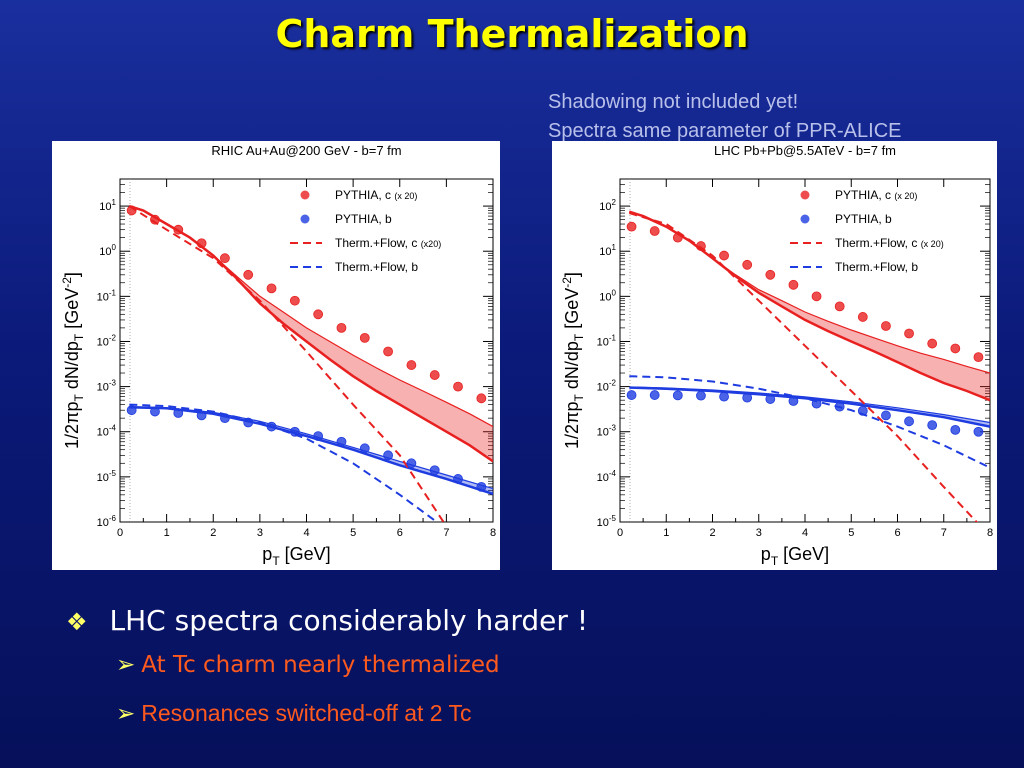 The height and width of the screenshot is (768, 1024). I want to click on lhc-xtick-label-8: 8, so click(990, 533).